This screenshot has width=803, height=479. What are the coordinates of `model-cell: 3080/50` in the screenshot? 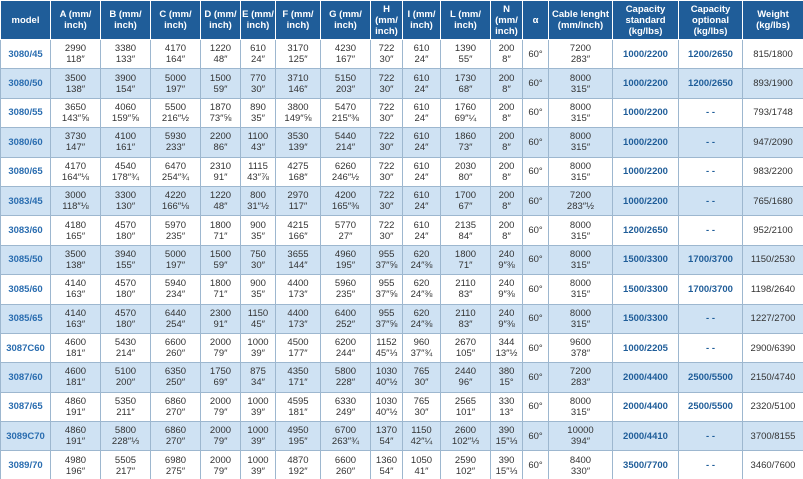 It's located at (25, 83).